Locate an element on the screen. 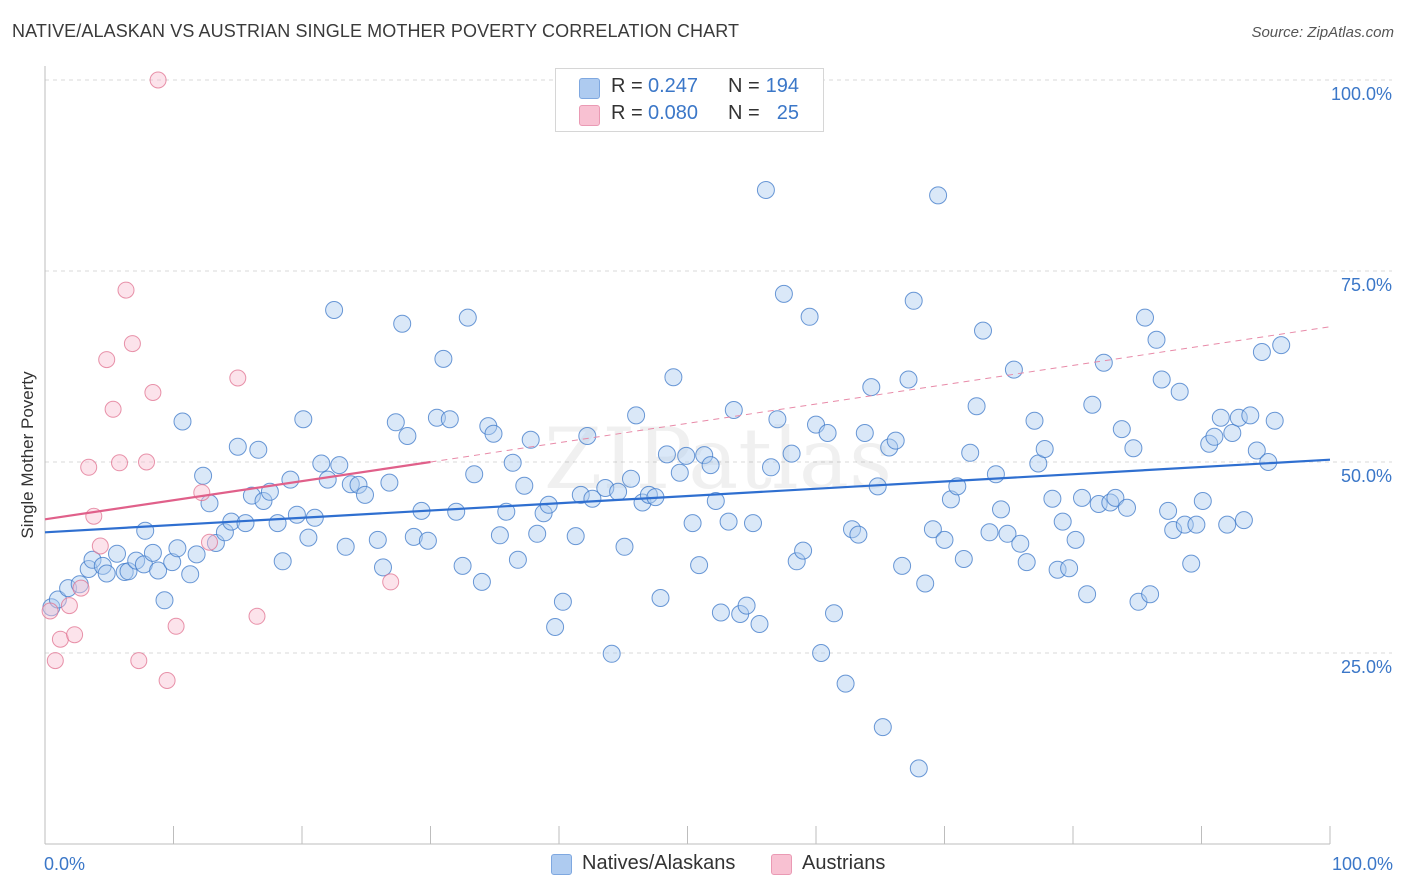  legend-r-value: 0.080 is located at coordinates (673, 113).